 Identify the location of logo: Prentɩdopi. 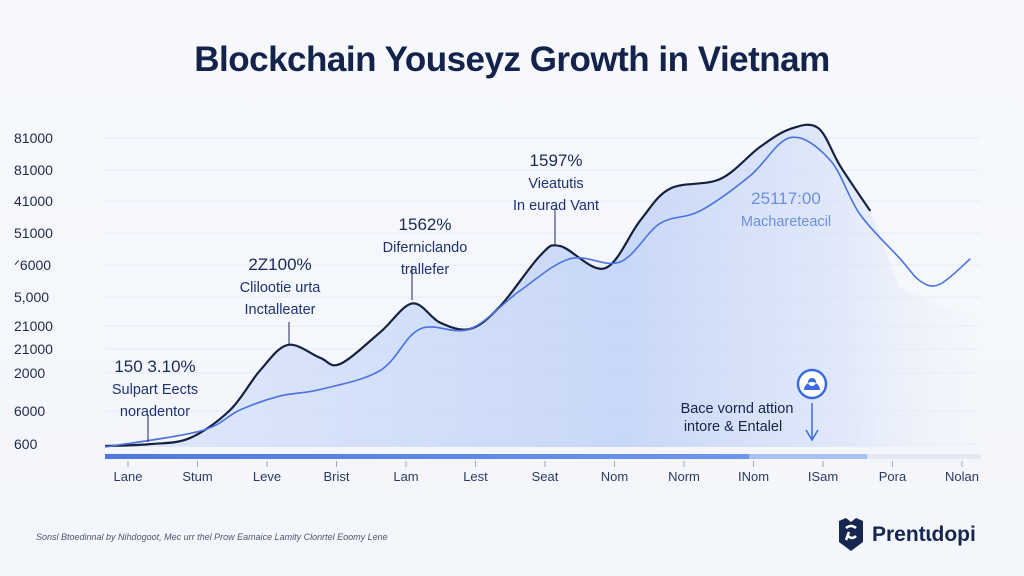
(906, 535).